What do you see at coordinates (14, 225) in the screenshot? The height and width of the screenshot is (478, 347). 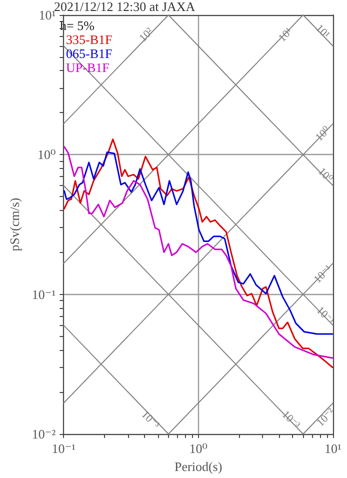 I see `y-axis-title: pSv(cm/s)` at bounding box center [14, 225].